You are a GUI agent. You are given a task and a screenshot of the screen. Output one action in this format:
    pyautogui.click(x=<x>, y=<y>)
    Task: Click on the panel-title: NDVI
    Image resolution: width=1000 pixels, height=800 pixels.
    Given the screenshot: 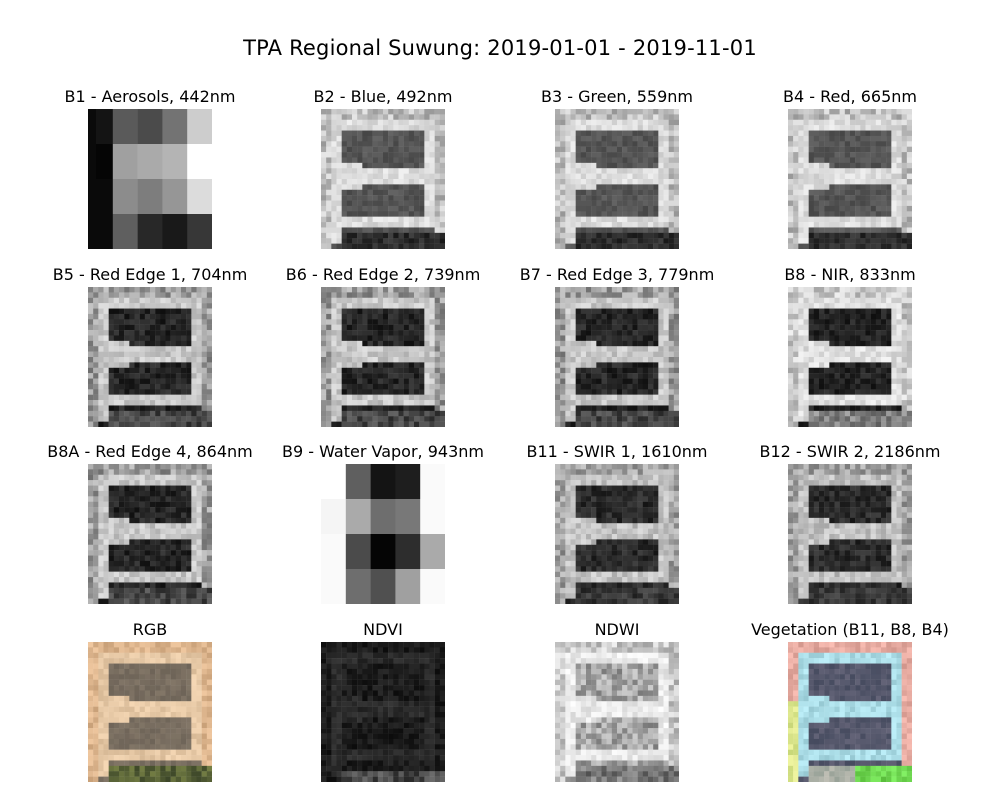 What is the action you would take?
    pyautogui.click(x=383, y=629)
    